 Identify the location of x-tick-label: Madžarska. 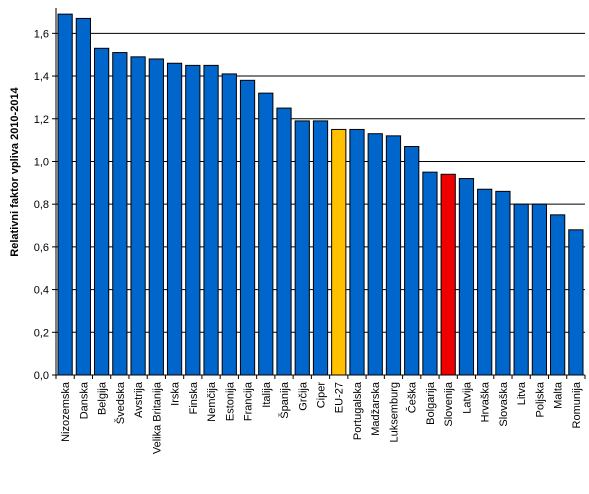
(376, 408).